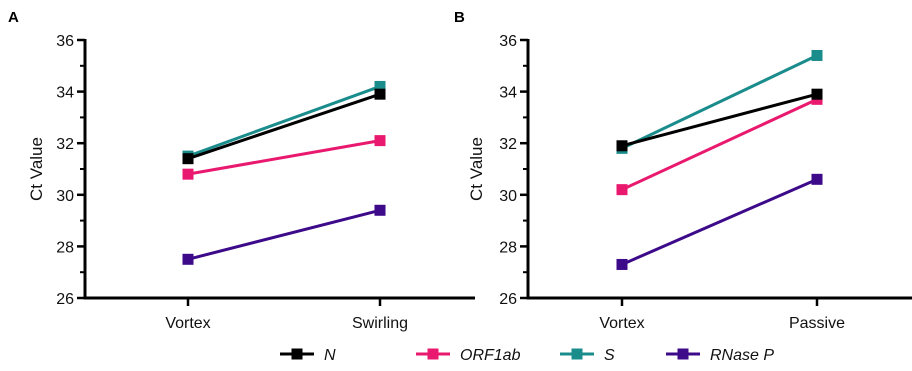  I want to click on legend-label: S, so click(609, 355).